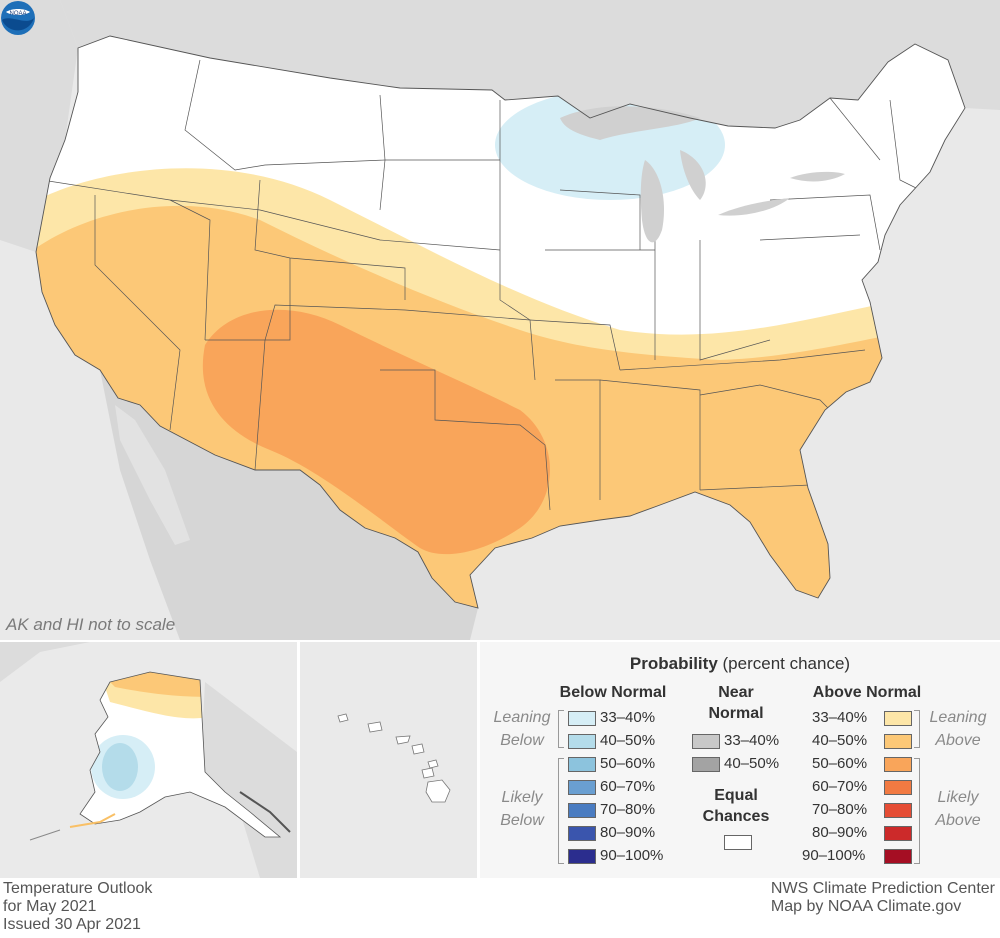 Image resolution: width=1000 pixels, height=938 pixels. Describe the element at coordinates (736, 713) in the screenshot. I see `near-normal-header-2: Normal` at that location.